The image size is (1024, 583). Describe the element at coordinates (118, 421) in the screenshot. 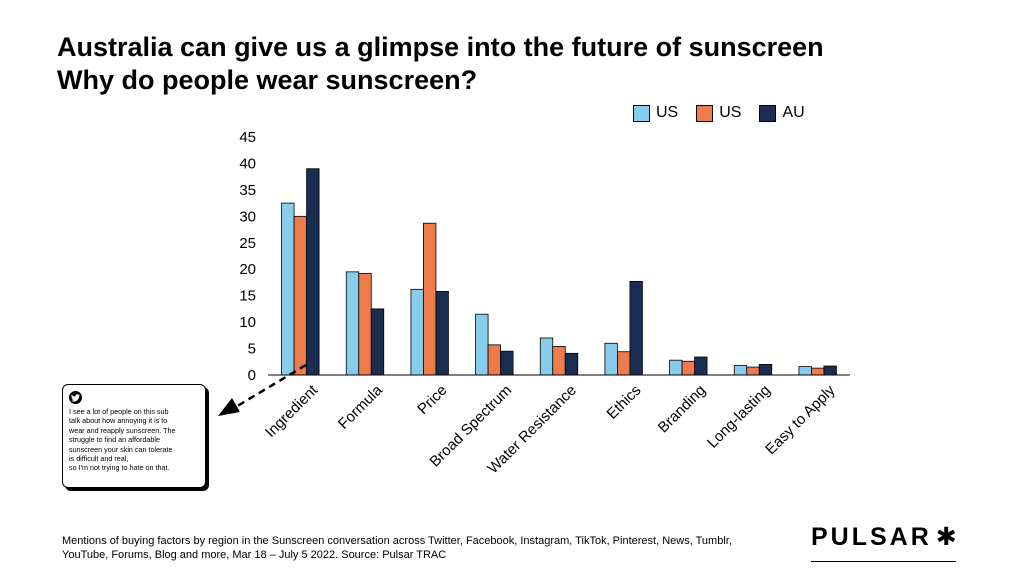

I see `quote-line: talk about how annoying it is to` at that location.